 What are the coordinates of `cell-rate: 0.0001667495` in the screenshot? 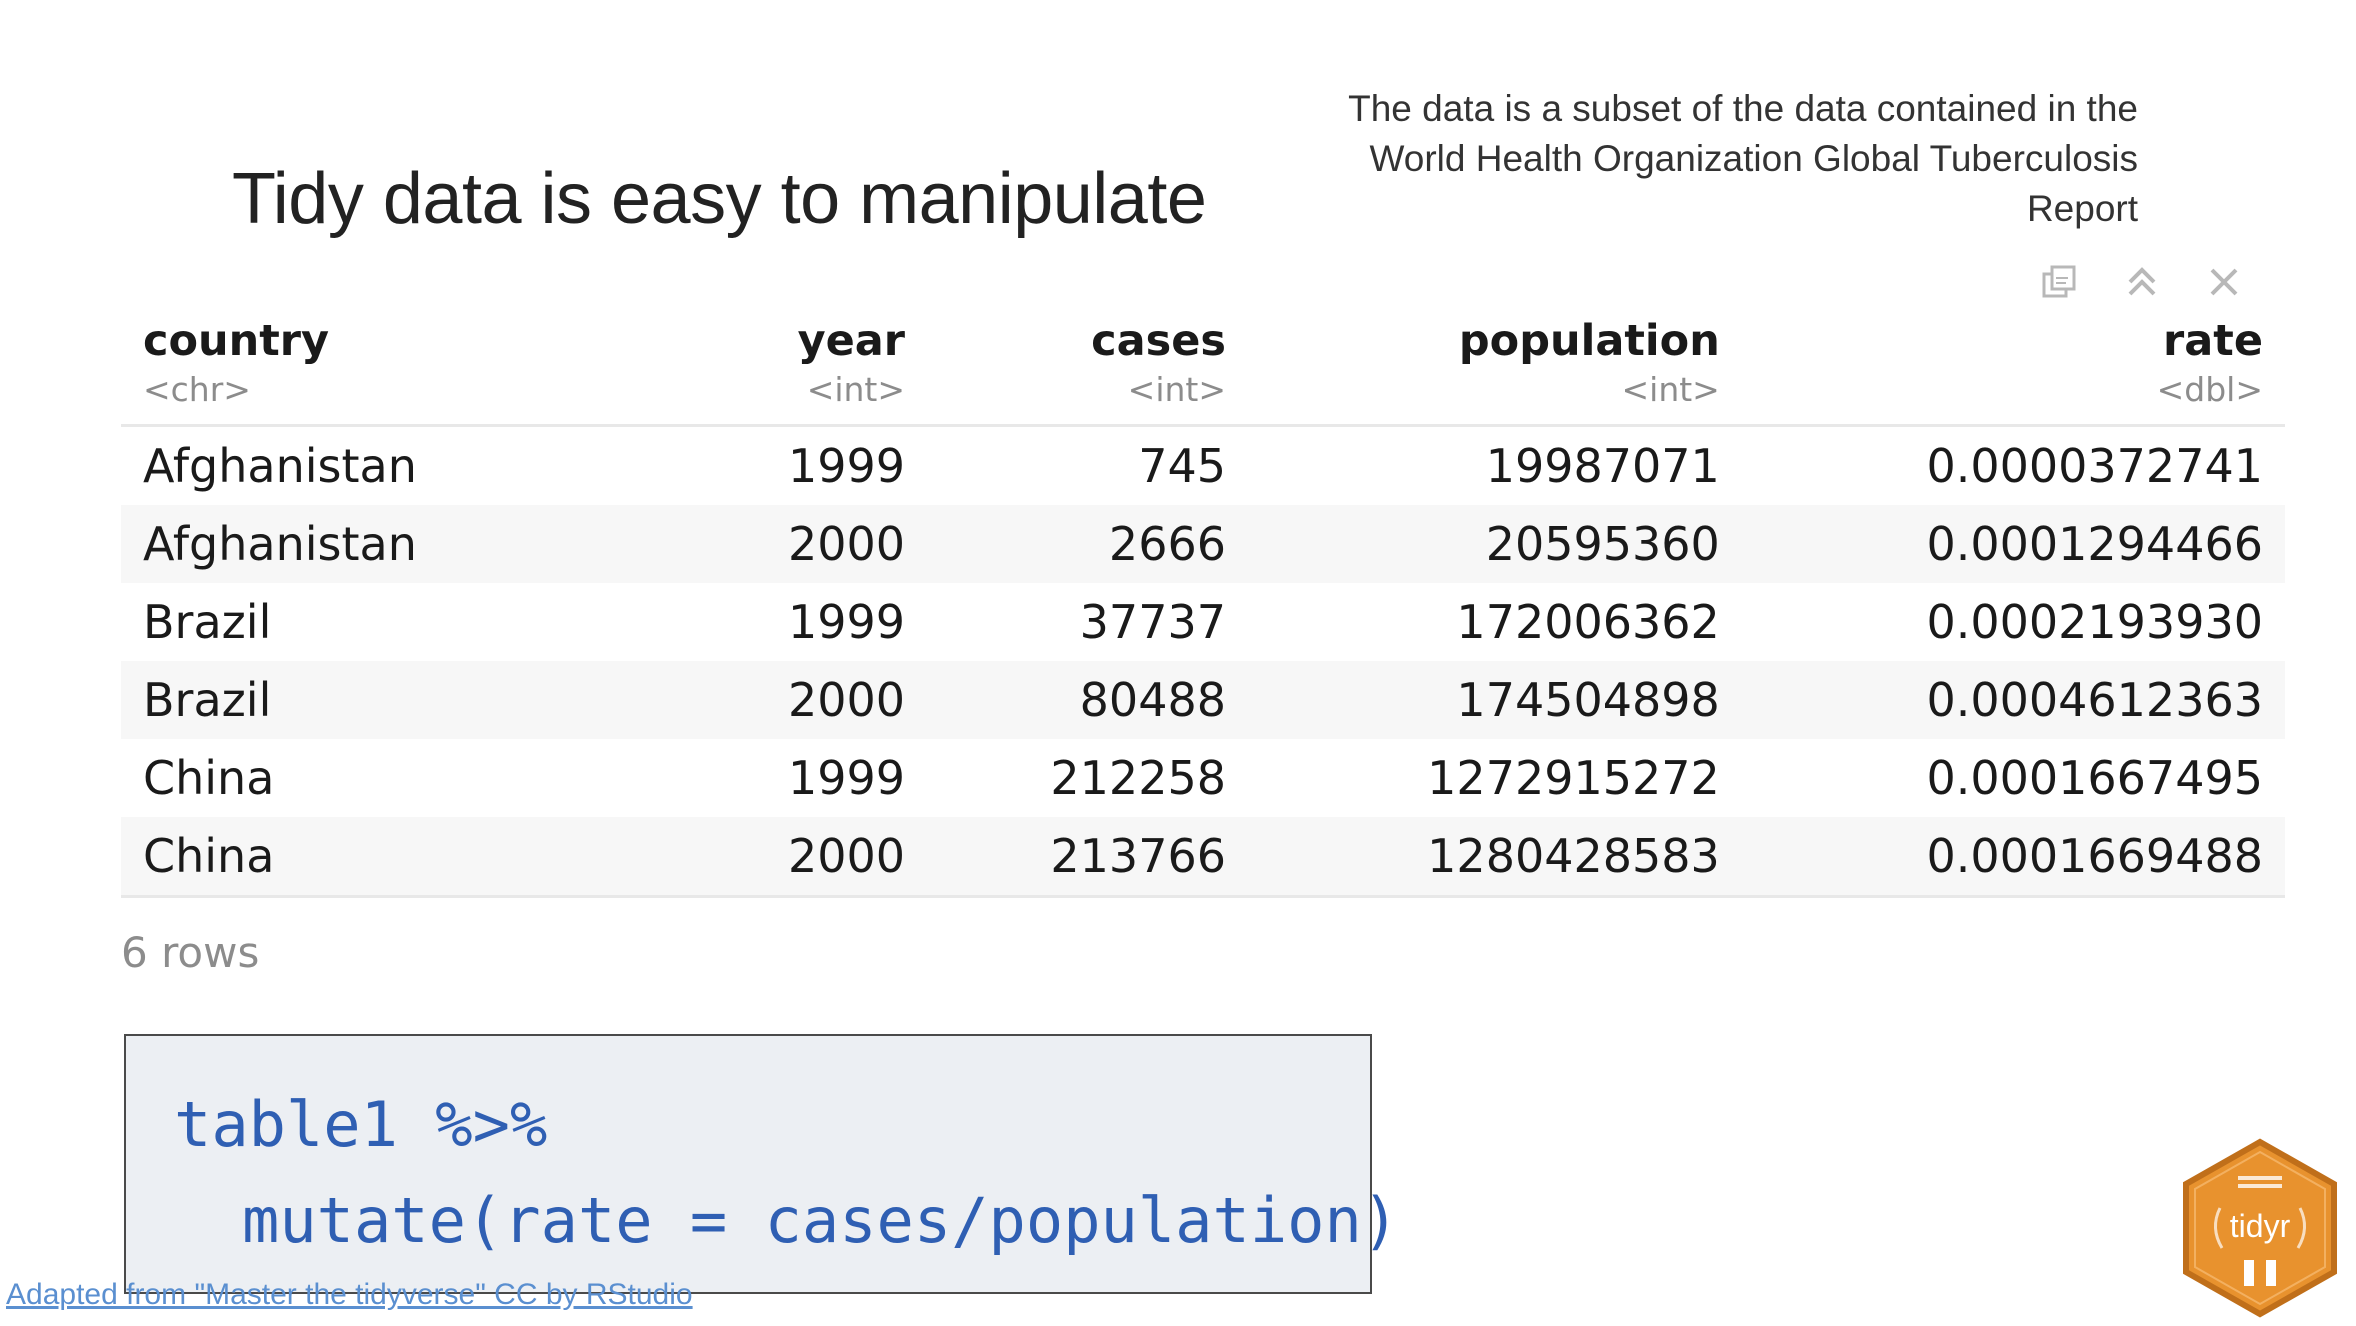 It's located at (2094, 778).